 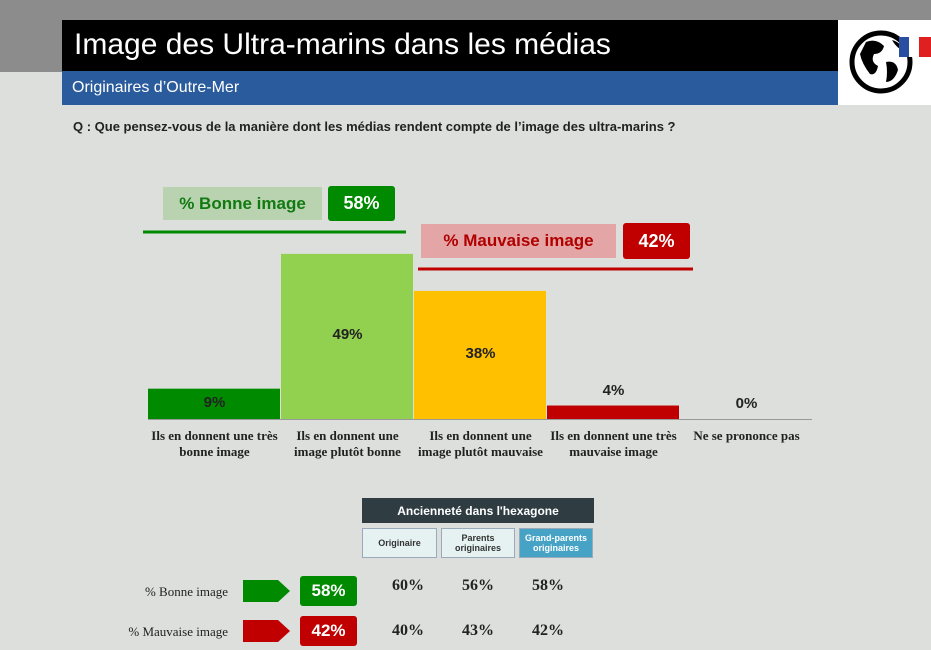 What do you see at coordinates (399, 543) in the screenshot?
I see `column-header: Originaire` at bounding box center [399, 543].